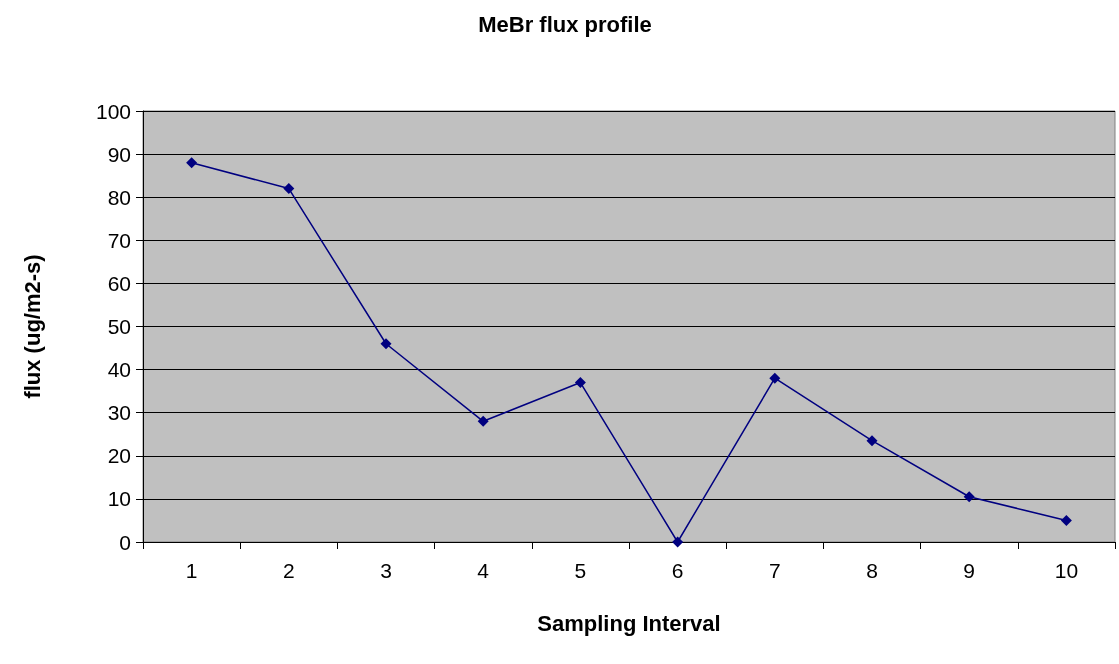 This screenshot has height=664, width=1119. I want to click on x-tick-label: 6, so click(677, 570).